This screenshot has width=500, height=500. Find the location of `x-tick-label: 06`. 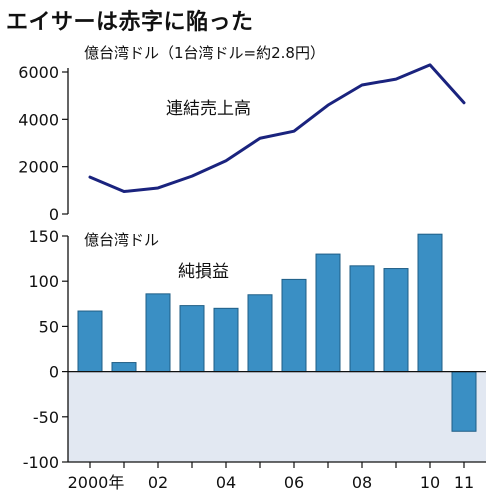

x-tick-label: 06 is located at coordinates (294, 482).